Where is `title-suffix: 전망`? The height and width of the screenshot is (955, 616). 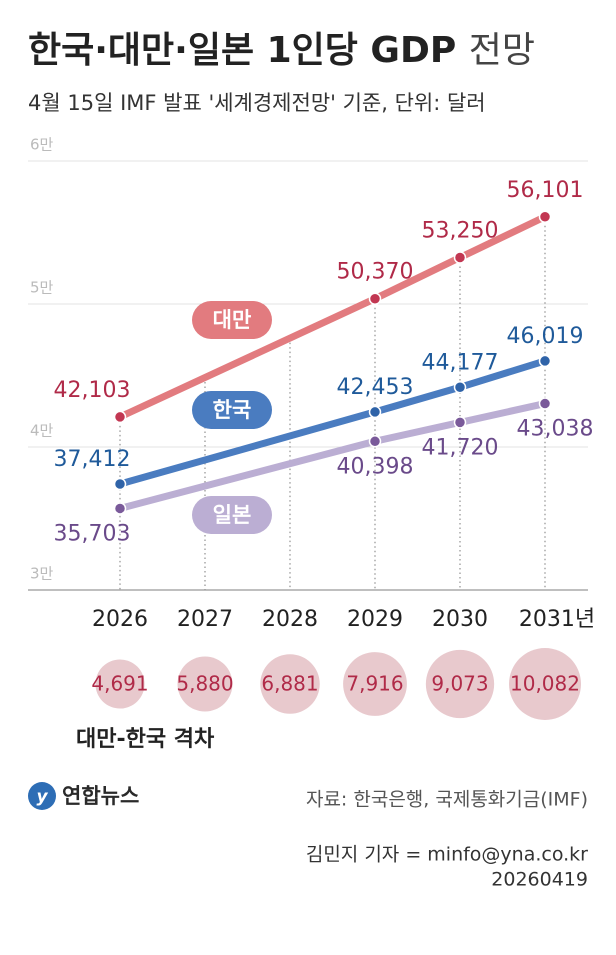
title-suffix: 전망 is located at coordinates (502, 50).